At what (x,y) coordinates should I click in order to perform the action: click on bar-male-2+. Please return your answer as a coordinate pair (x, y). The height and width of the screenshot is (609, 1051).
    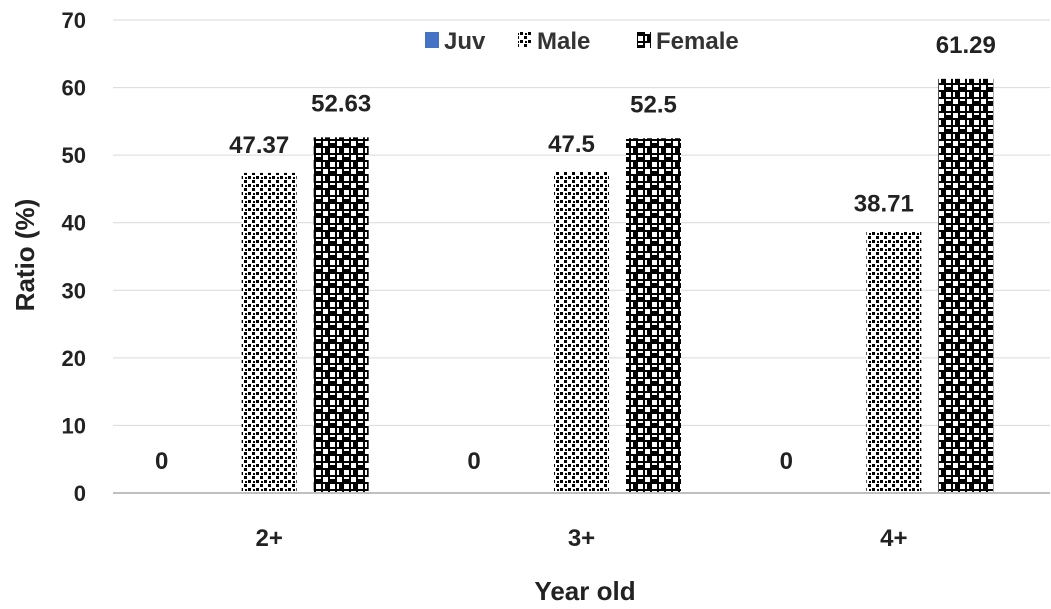
    Looking at the image, I should click on (269, 333).